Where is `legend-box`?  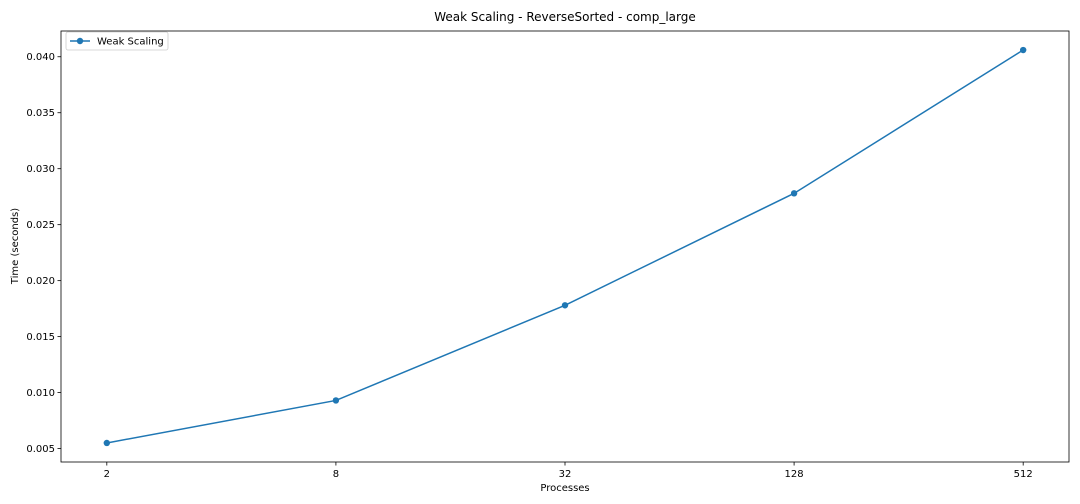
legend-box is located at coordinates (117, 41).